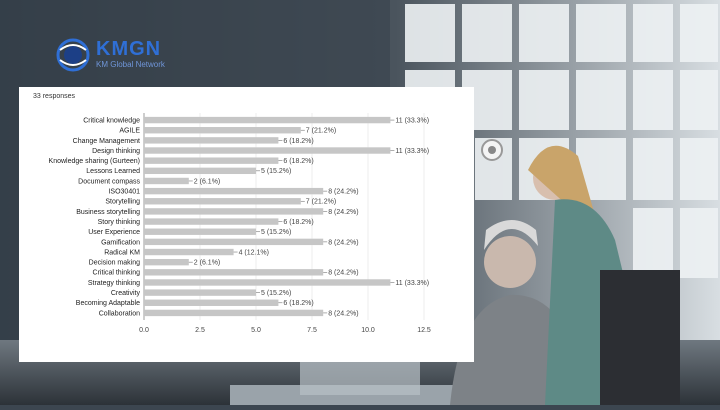 Image resolution: width=720 pixels, height=410 pixels. What do you see at coordinates (424, 330) in the screenshot?
I see `x-tick-label: 12.5` at bounding box center [424, 330].